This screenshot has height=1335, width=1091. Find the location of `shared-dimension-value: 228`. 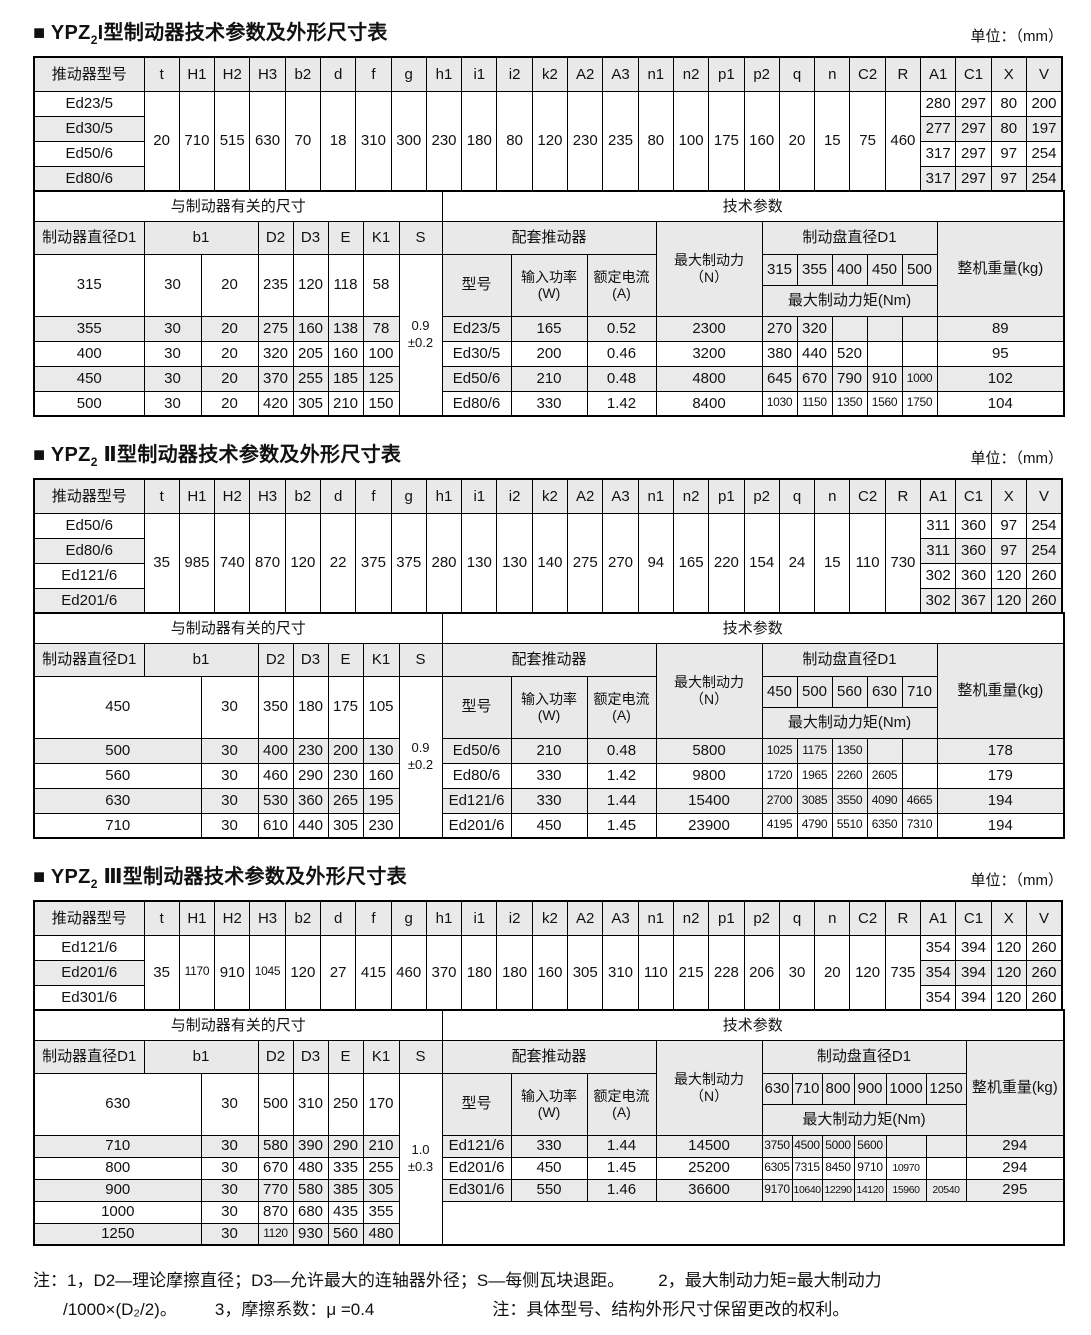

shared-dimension-value: 228 is located at coordinates (726, 972).